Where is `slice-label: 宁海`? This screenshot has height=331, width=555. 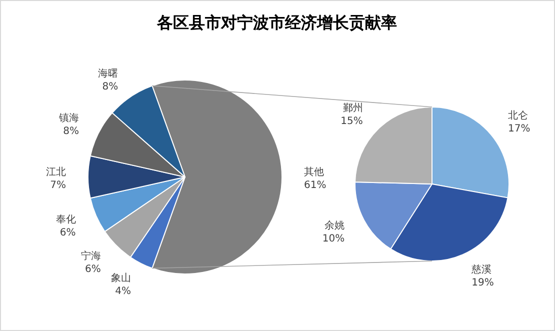 slice-label: 宁海 is located at coordinates (90, 256).